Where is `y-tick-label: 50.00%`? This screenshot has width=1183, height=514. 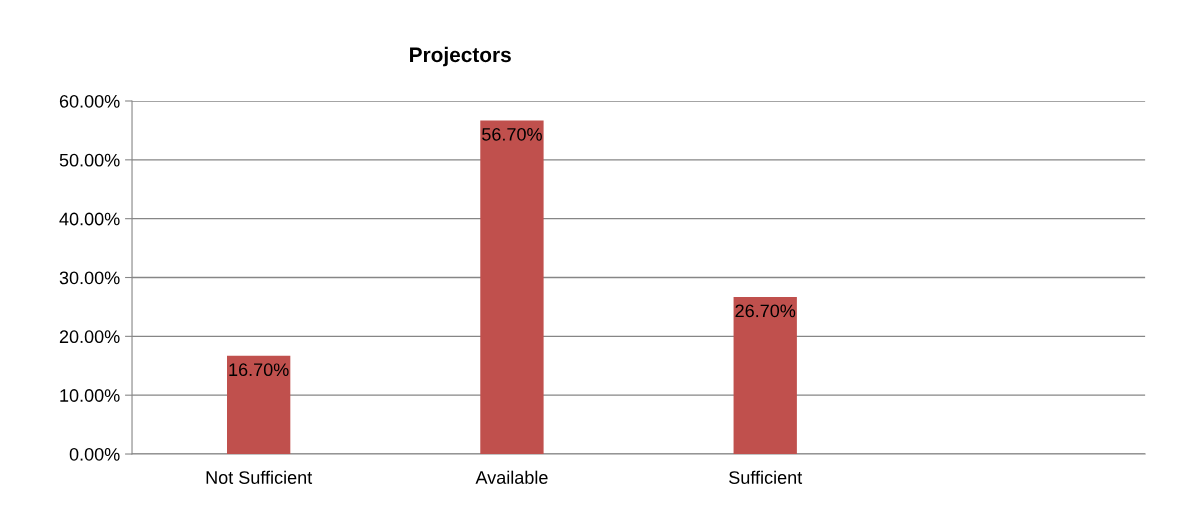 y-tick-label: 50.00% is located at coordinates (89, 160).